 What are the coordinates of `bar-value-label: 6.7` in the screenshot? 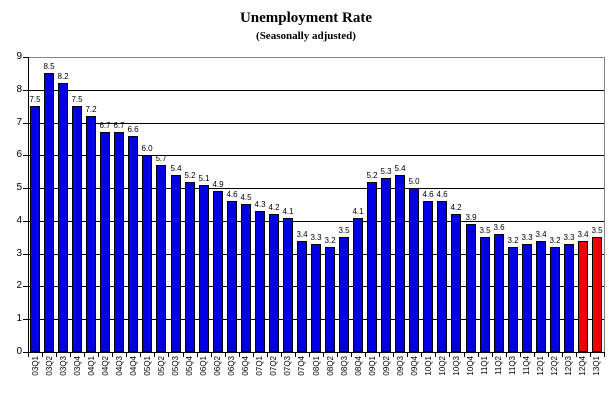 It's located at (119, 125).